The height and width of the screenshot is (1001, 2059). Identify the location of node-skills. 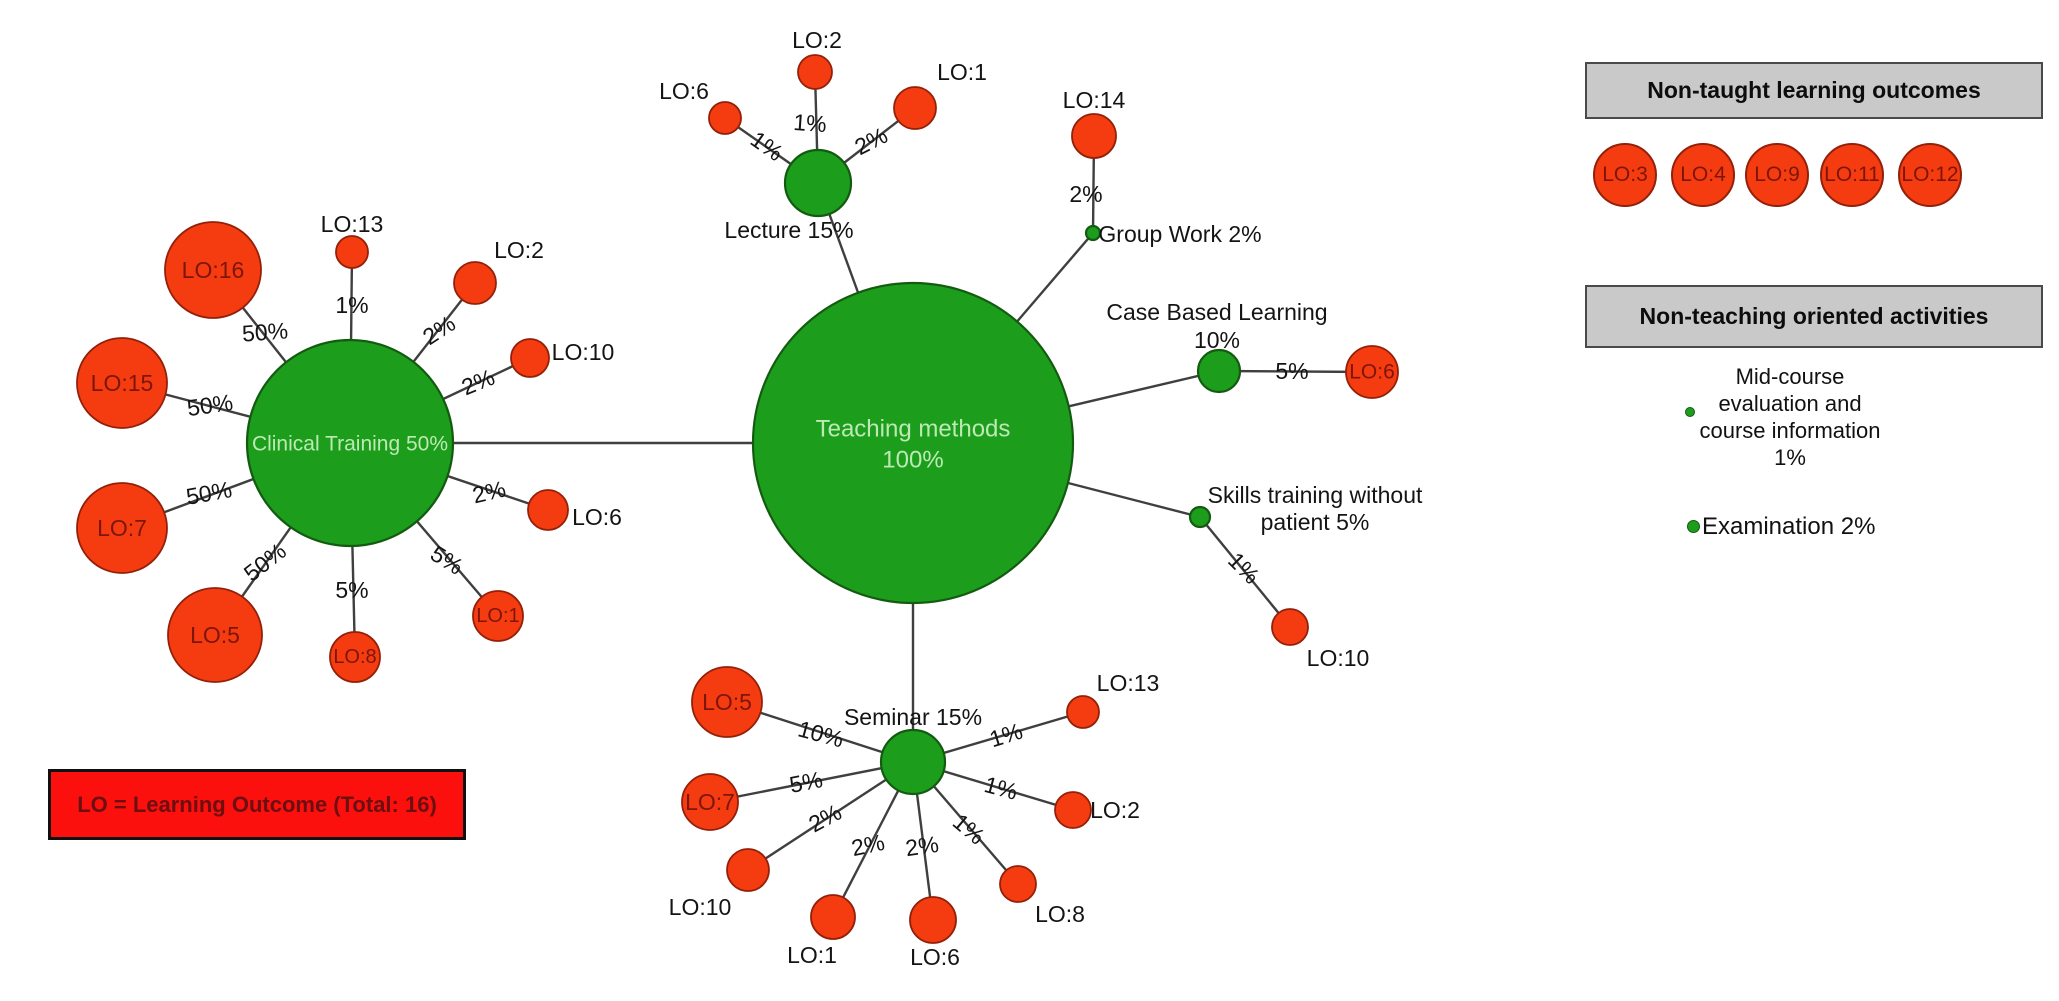
(1200, 517).